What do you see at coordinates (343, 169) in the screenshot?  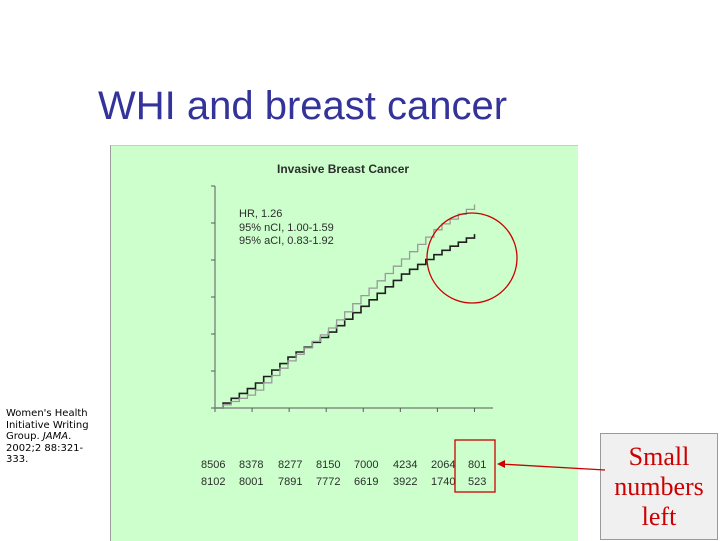 I see `chart-title: Invasive Breast Cancer` at bounding box center [343, 169].